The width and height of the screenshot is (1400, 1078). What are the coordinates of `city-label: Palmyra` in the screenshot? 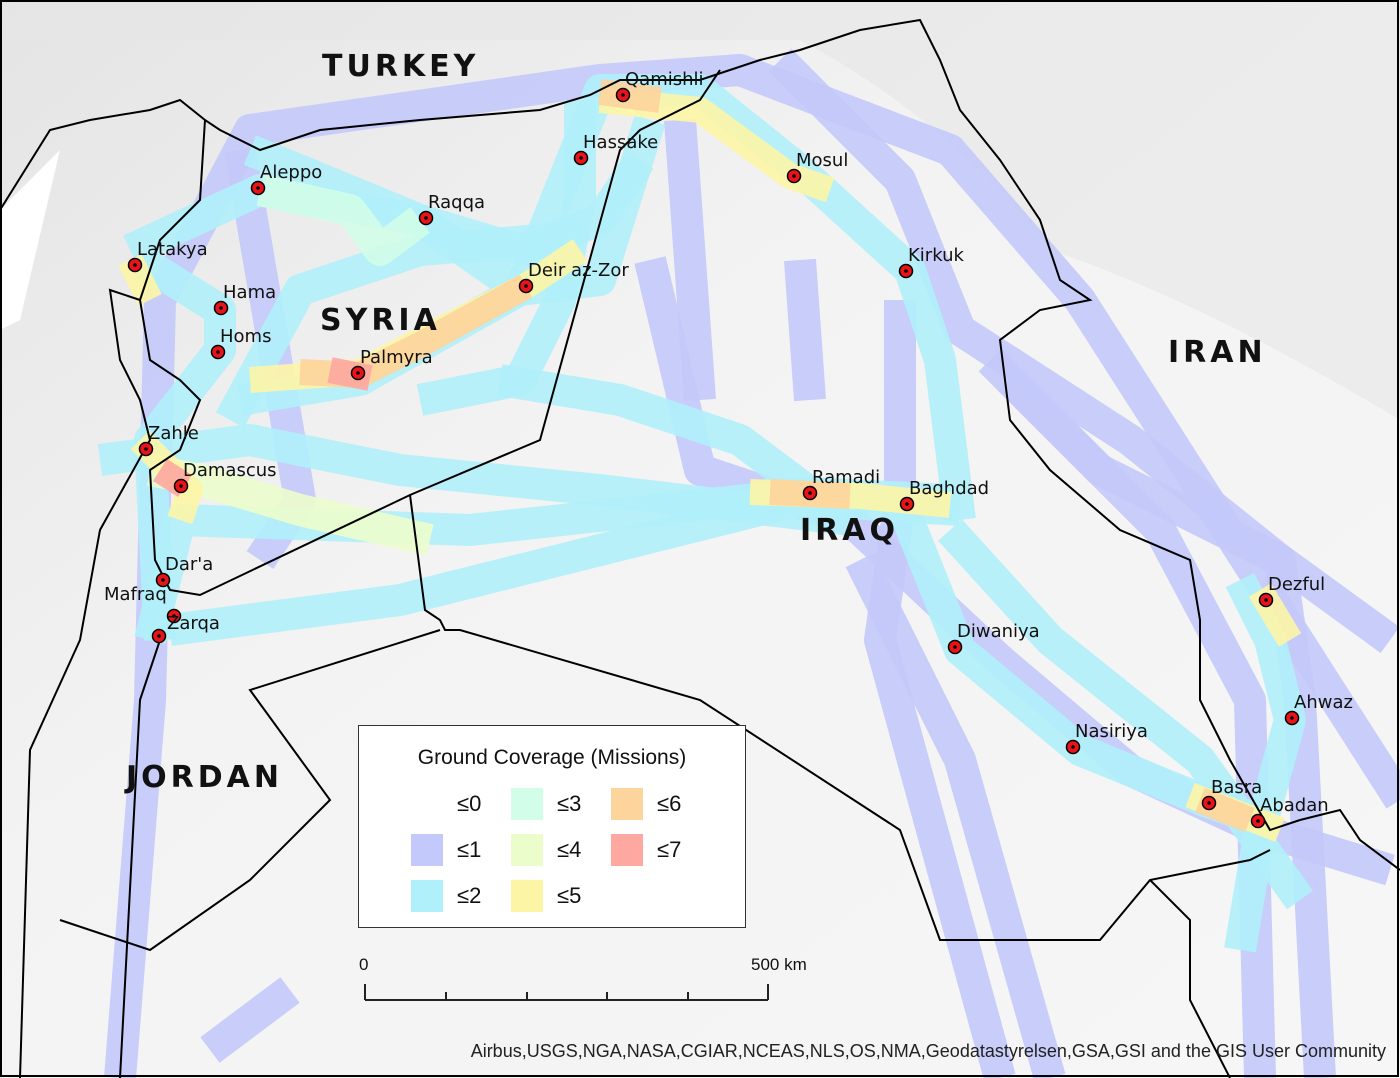 It's located at (396, 357).